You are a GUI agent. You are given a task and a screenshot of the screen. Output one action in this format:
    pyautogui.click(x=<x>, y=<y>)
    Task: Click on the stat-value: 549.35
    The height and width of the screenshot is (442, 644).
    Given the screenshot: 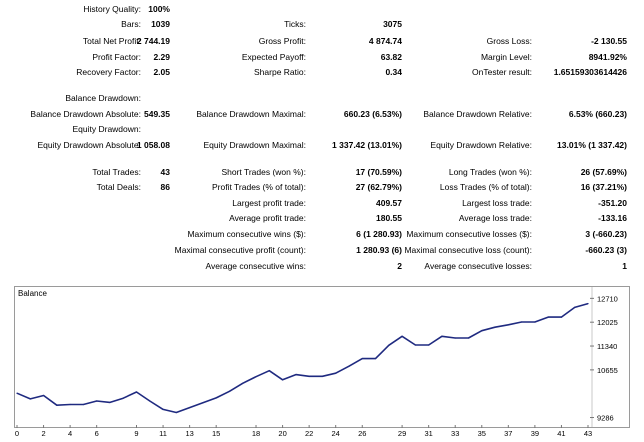 What is the action you would take?
    pyautogui.click(x=157, y=114)
    